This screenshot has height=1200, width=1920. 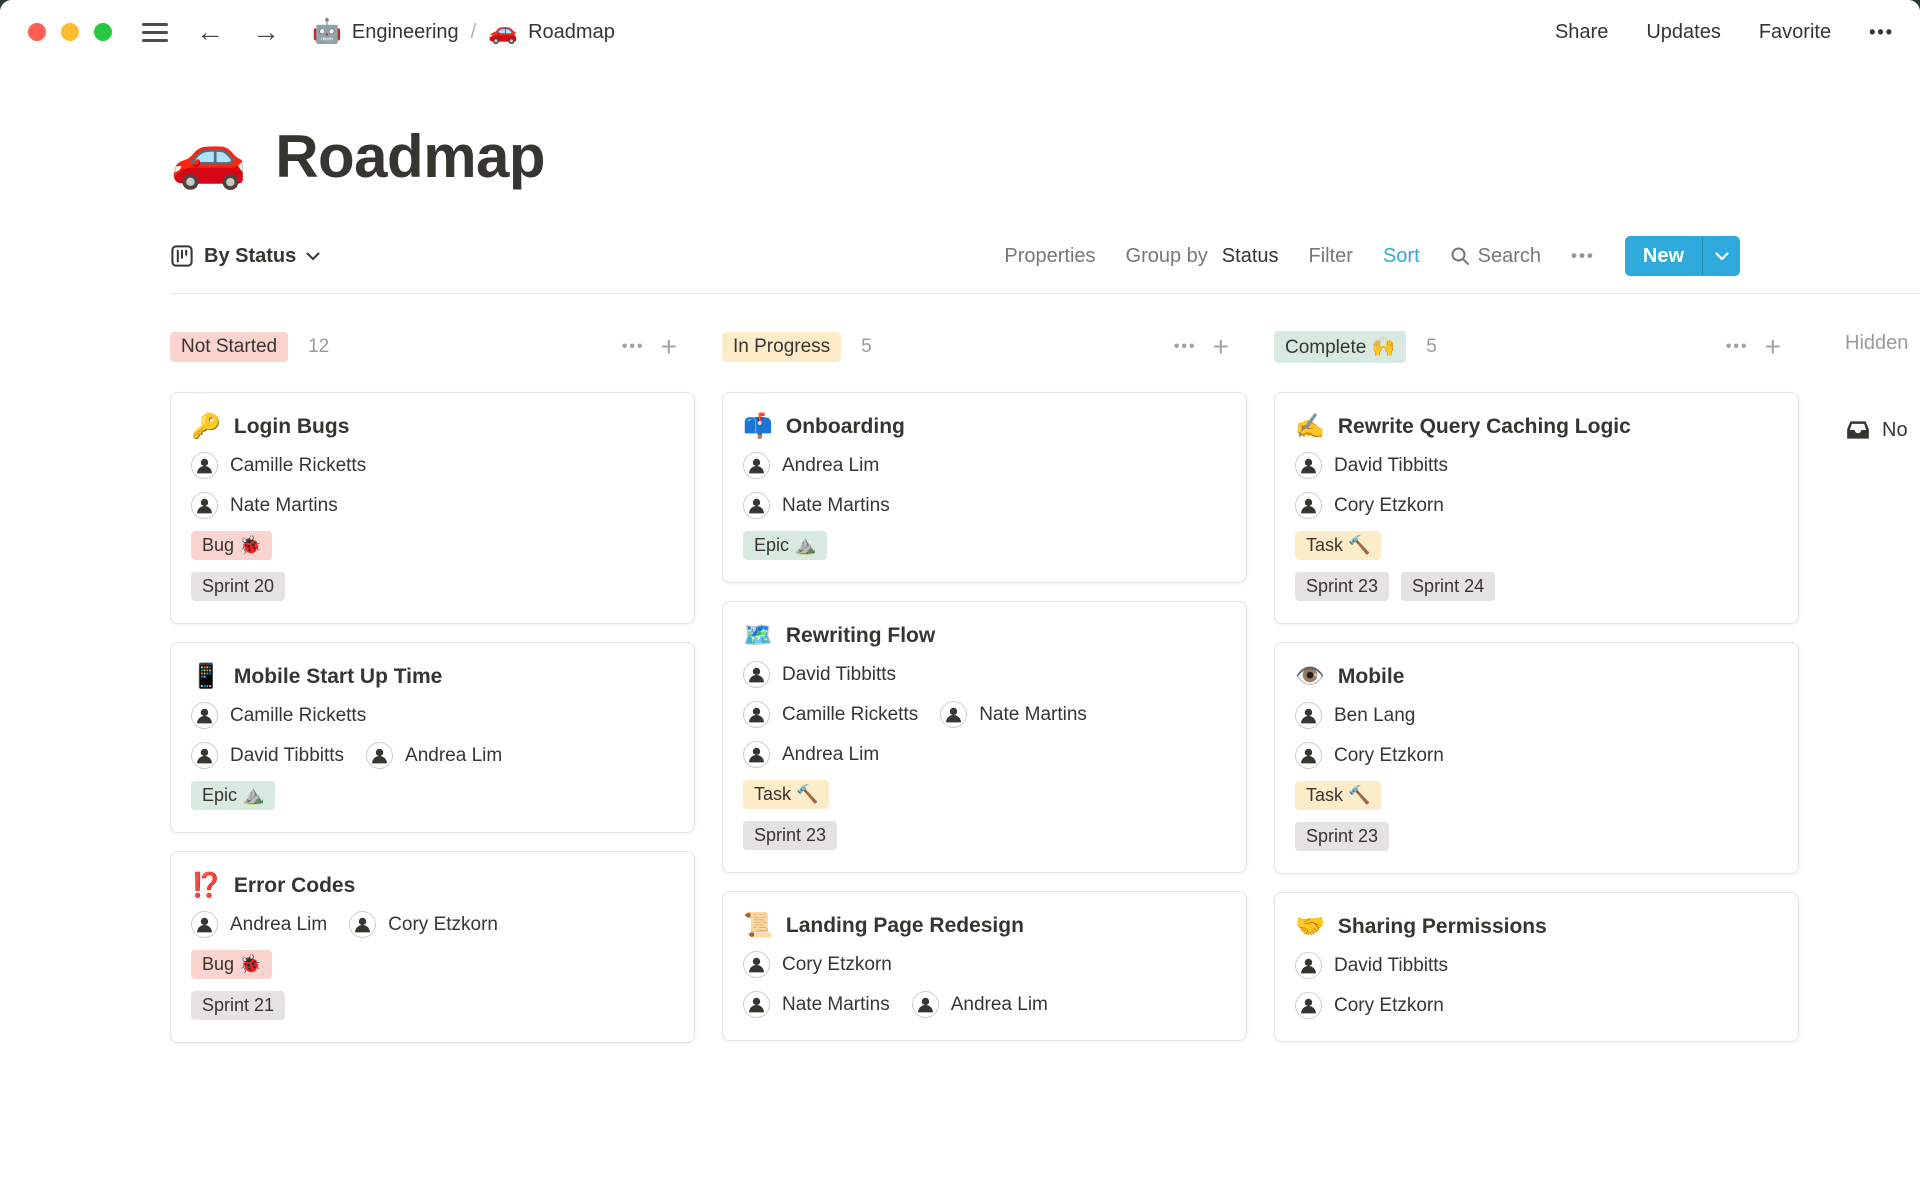 What do you see at coordinates (103, 32) in the screenshot?
I see `zoom-window-button` at bounding box center [103, 32].